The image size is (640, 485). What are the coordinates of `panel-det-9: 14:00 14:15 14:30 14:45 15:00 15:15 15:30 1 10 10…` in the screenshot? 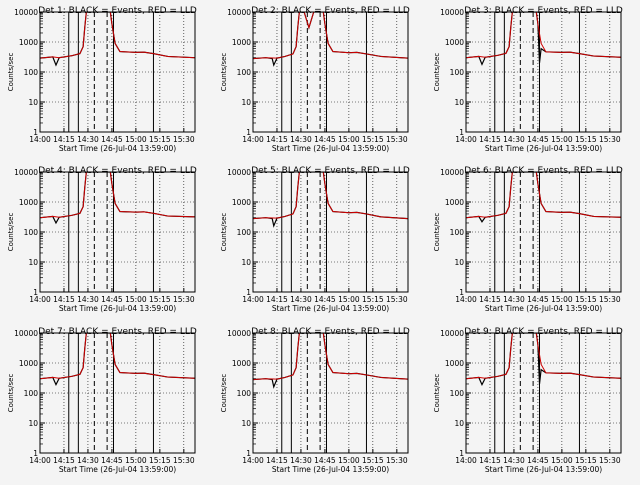 It's located at (528, 400).